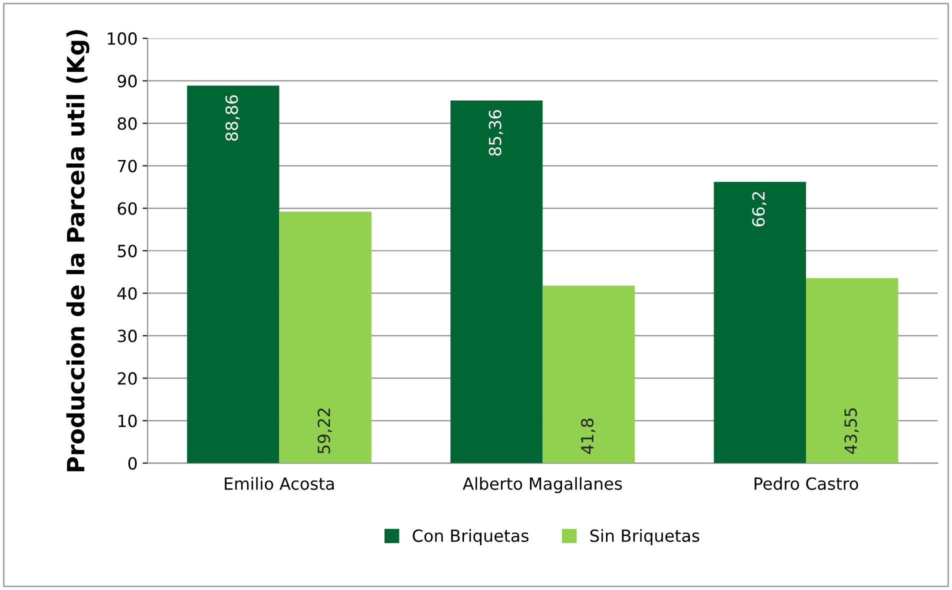 The width and height of the screenshot is (952, 590). Describe the element at coordinates (496, 133) in the screenshot. I see `data-label: 85,36` at that location.